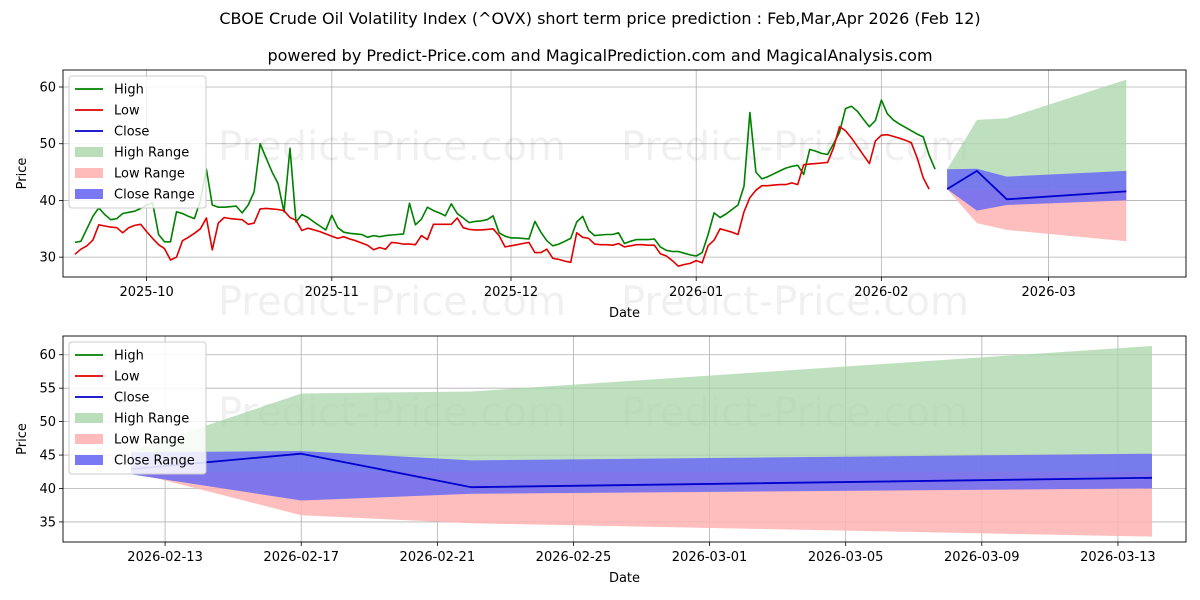  What do you see at coordinates (881, 292) in the screenshot?
I see `x-tick-label: 2026-02` at bounding box center [881, 292].